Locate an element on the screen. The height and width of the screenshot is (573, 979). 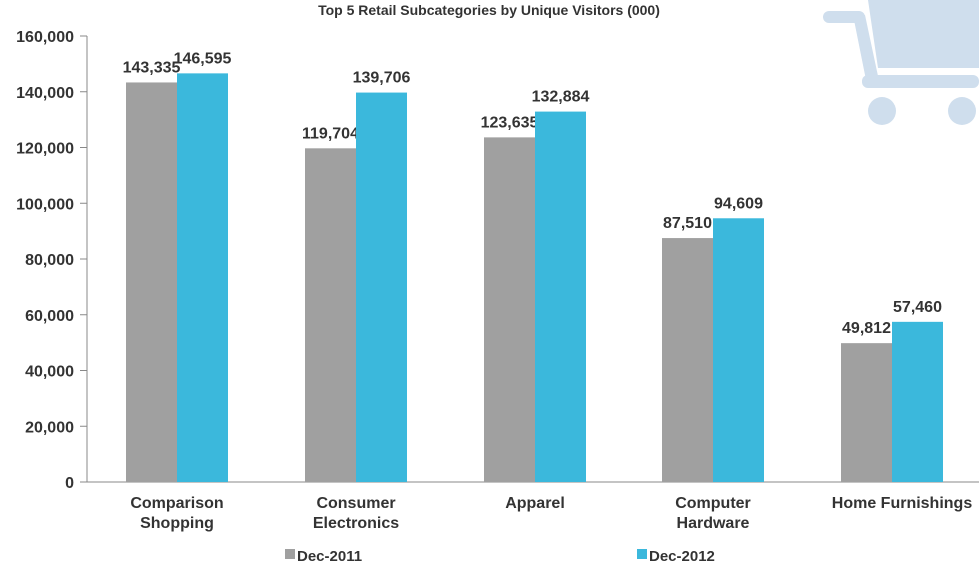
y-tick-label: 40,000 is located at coordinates (49, 372).